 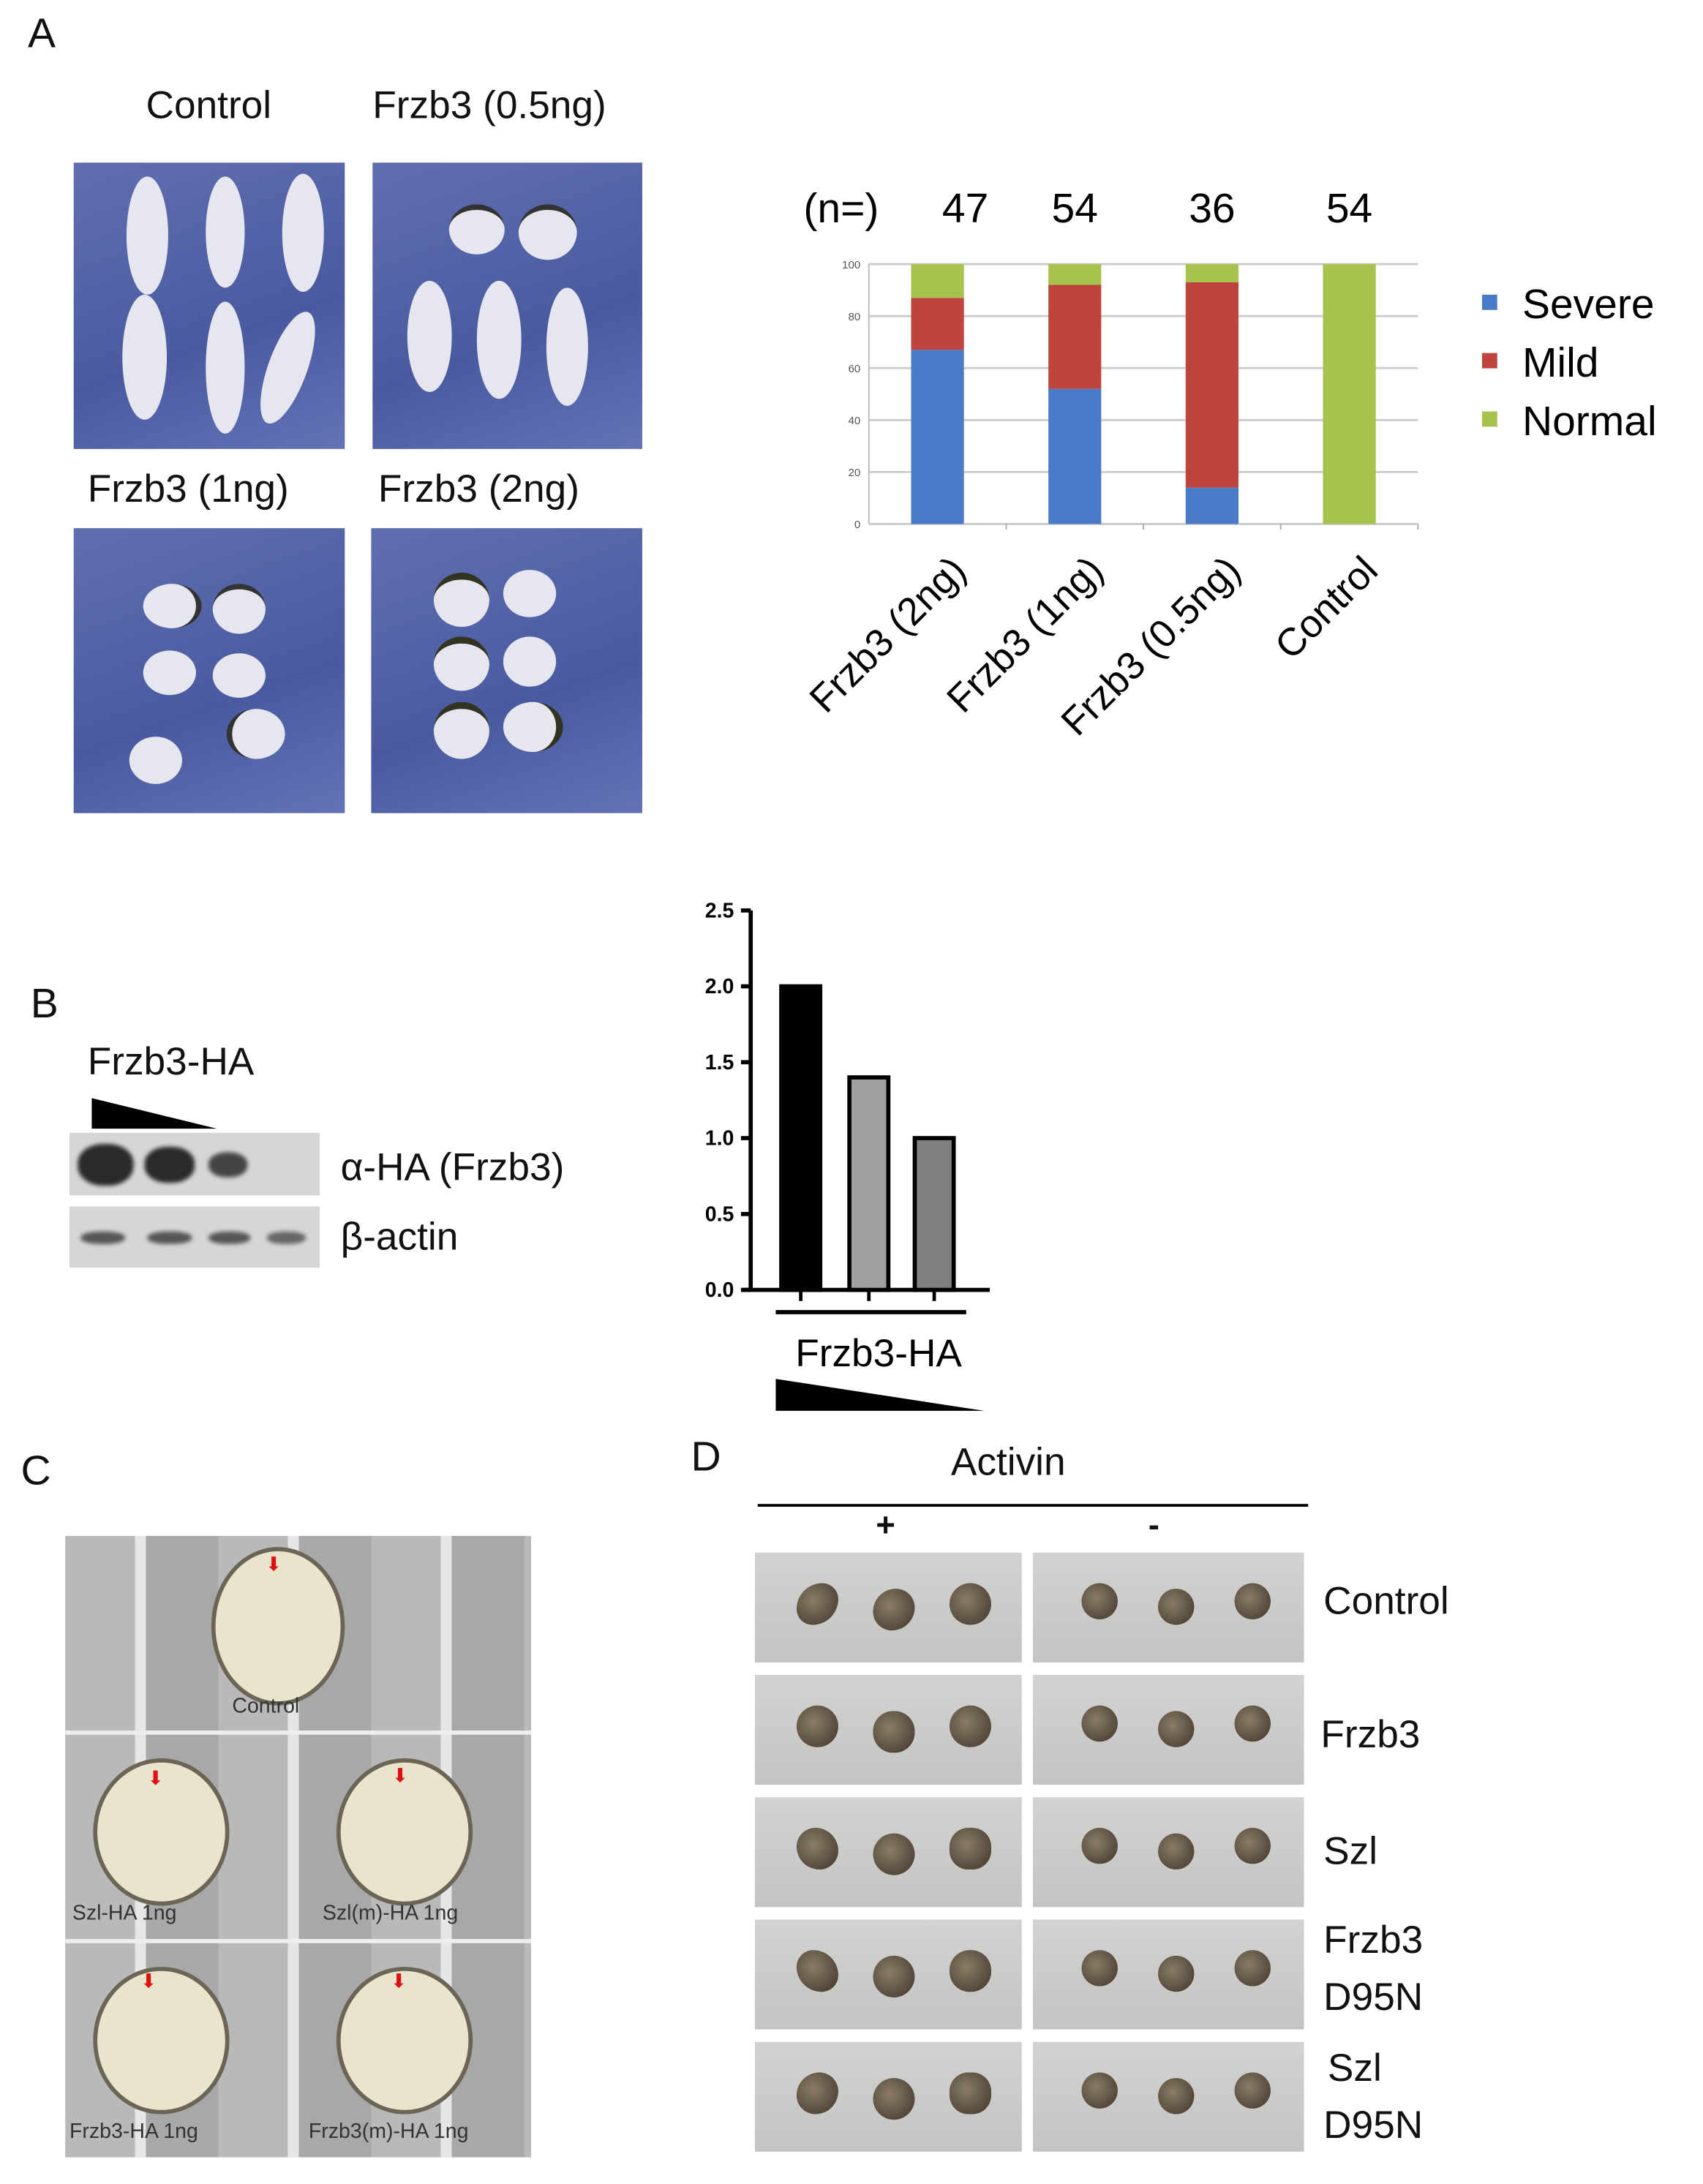 What do you see at coordinates (489, 105) in the screenshot?
I see `photo-label-05ng: Frzb3 (0.5ng)` at bounding box center [489, 105].